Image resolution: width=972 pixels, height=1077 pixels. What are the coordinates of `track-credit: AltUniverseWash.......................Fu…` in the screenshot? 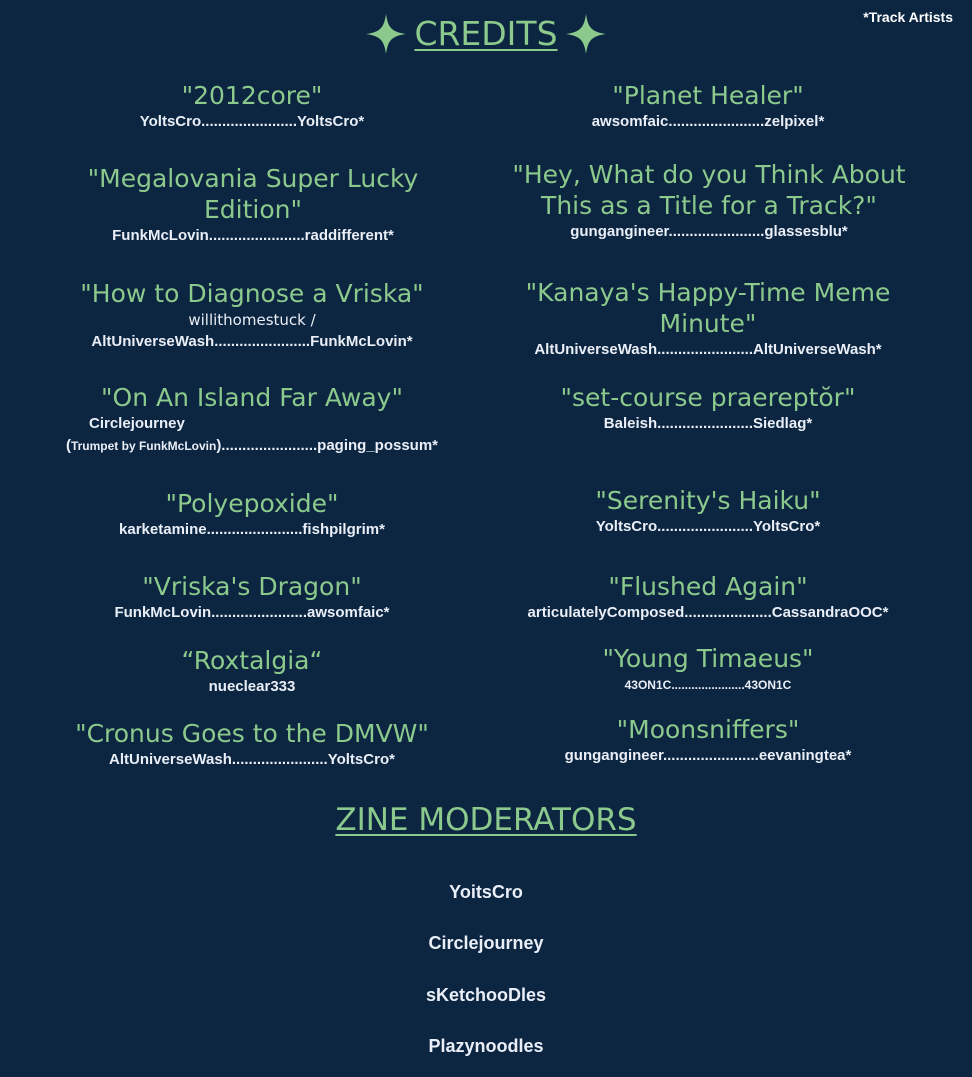 It's located at (252, 341).